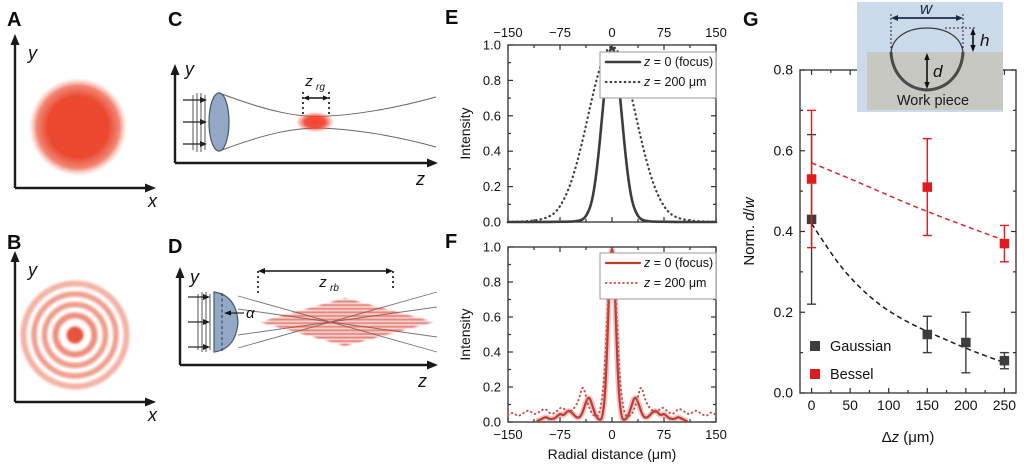 The height and width of the screenshot is (472, 1024). What do you see at coordinates (850, 405) in the screenshot?
I see `svg-text: 50` at bounding box center [850, 405].